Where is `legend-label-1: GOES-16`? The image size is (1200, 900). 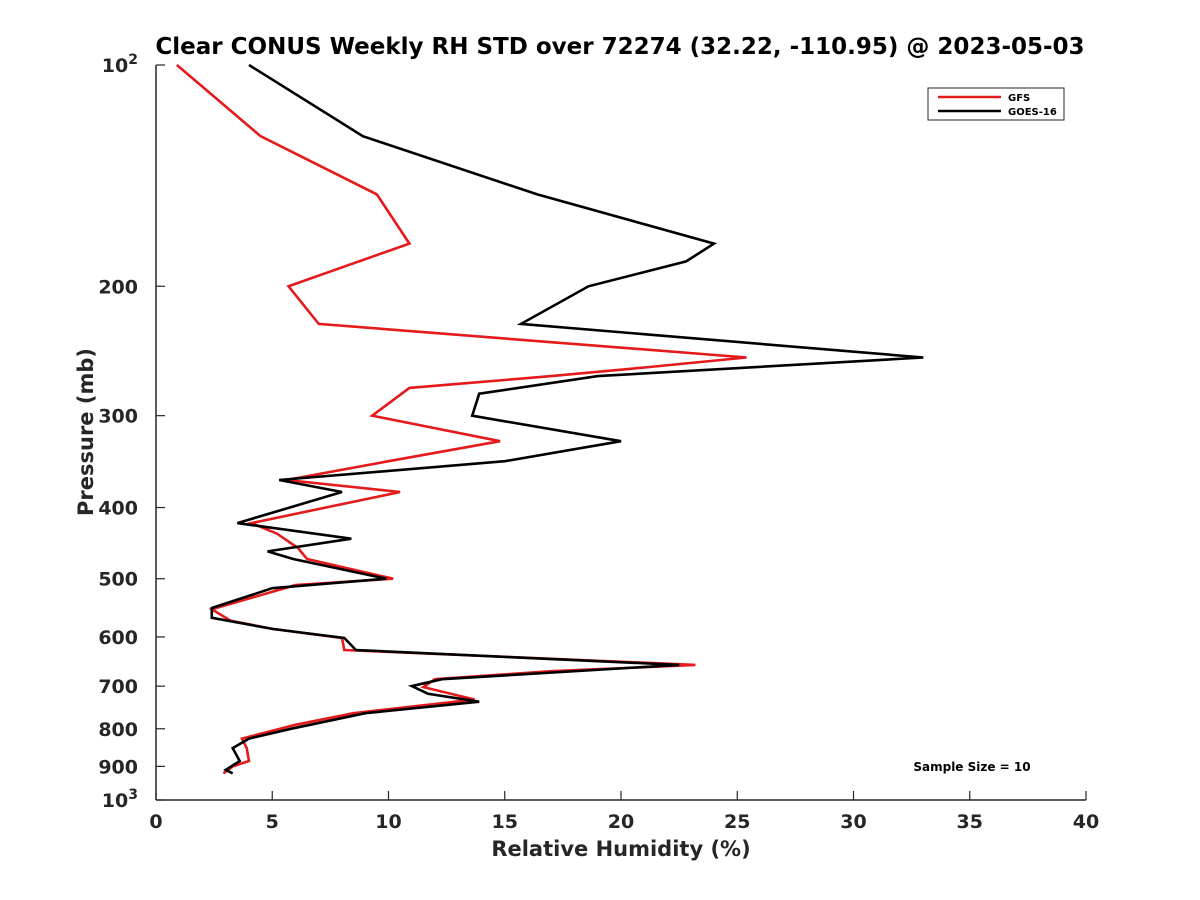 legend-label-1: GOES-16 is located at coordinates (1032, 112).